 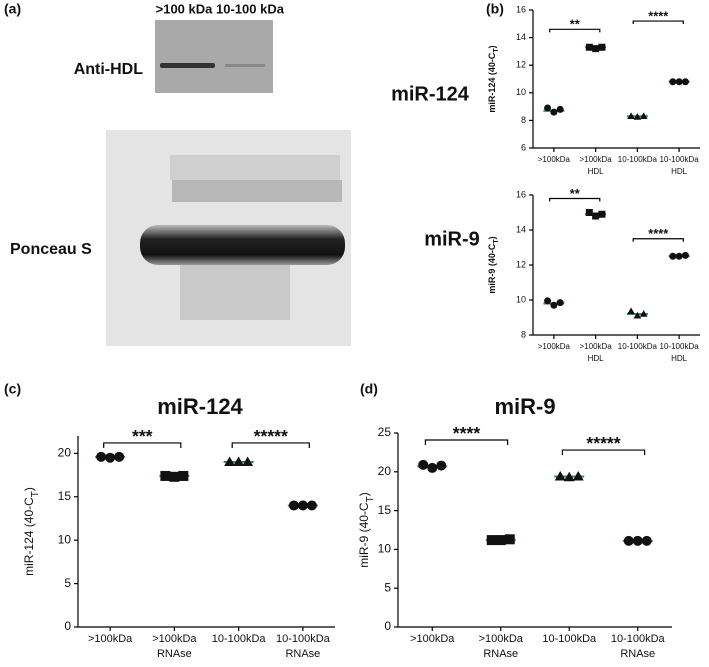 I want to click on panel-label: (b), so click(x=495, y=9).